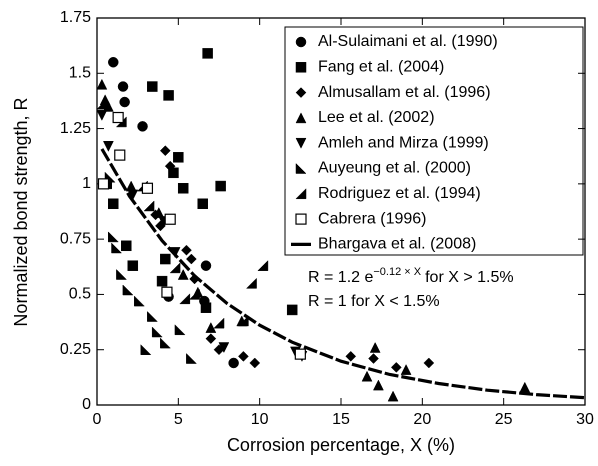 The width and height of the screenshot is (598, 466). Describe the element at coordinates (422, 419) in the screenshot. I see `x-tick-label: 20` at that location.